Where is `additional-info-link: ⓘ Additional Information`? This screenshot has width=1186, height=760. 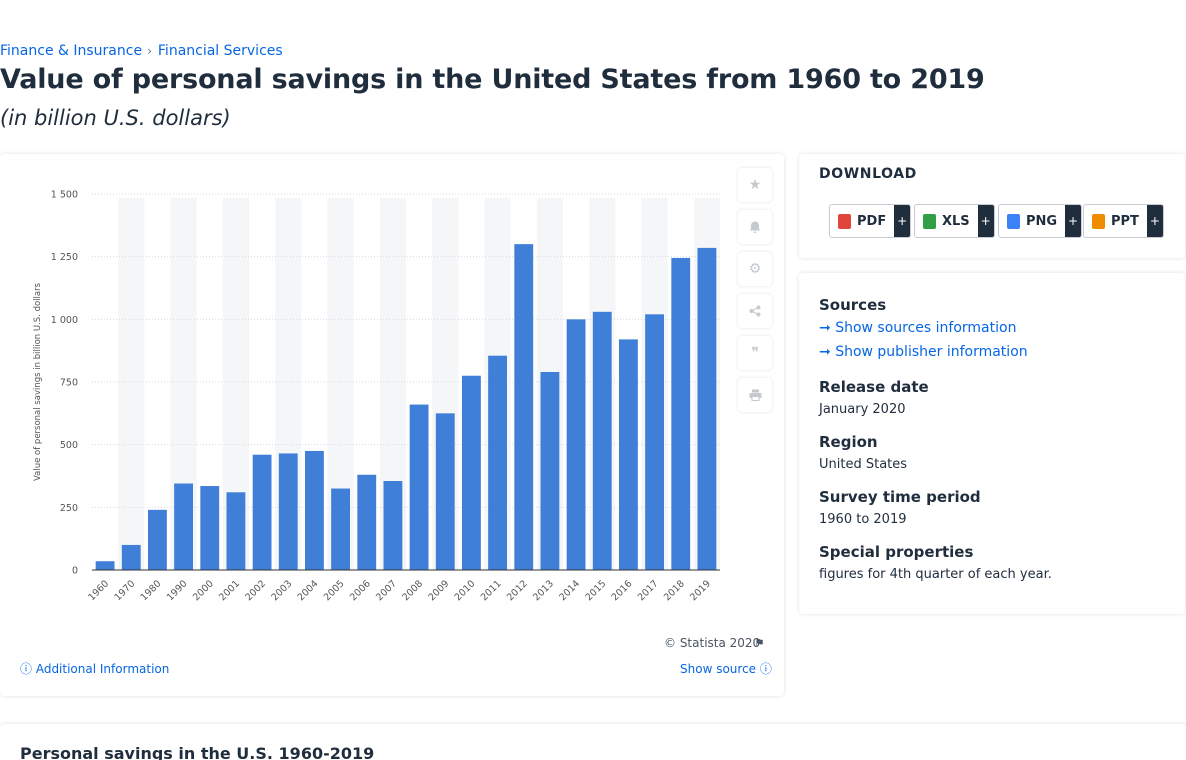
additional-info-link: ⓘ Additional Information is located at coordinates (94, 668).